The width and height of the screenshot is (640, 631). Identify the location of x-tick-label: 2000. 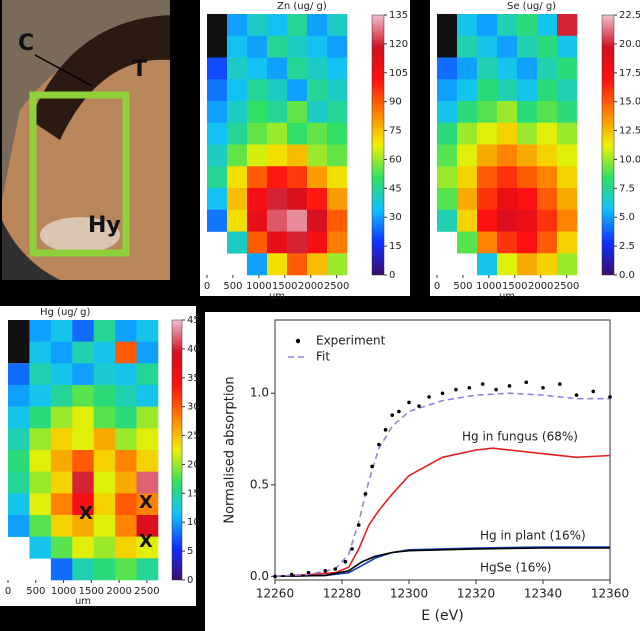
(540, 286).